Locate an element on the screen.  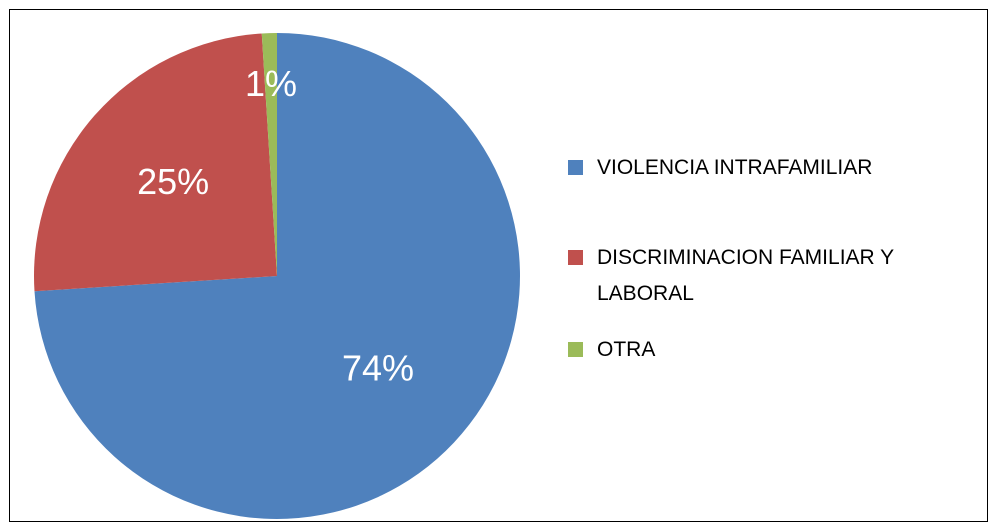
legend-item: VIOLENCIA INTRAFAMILIAR is located at coordinates (767, 168).